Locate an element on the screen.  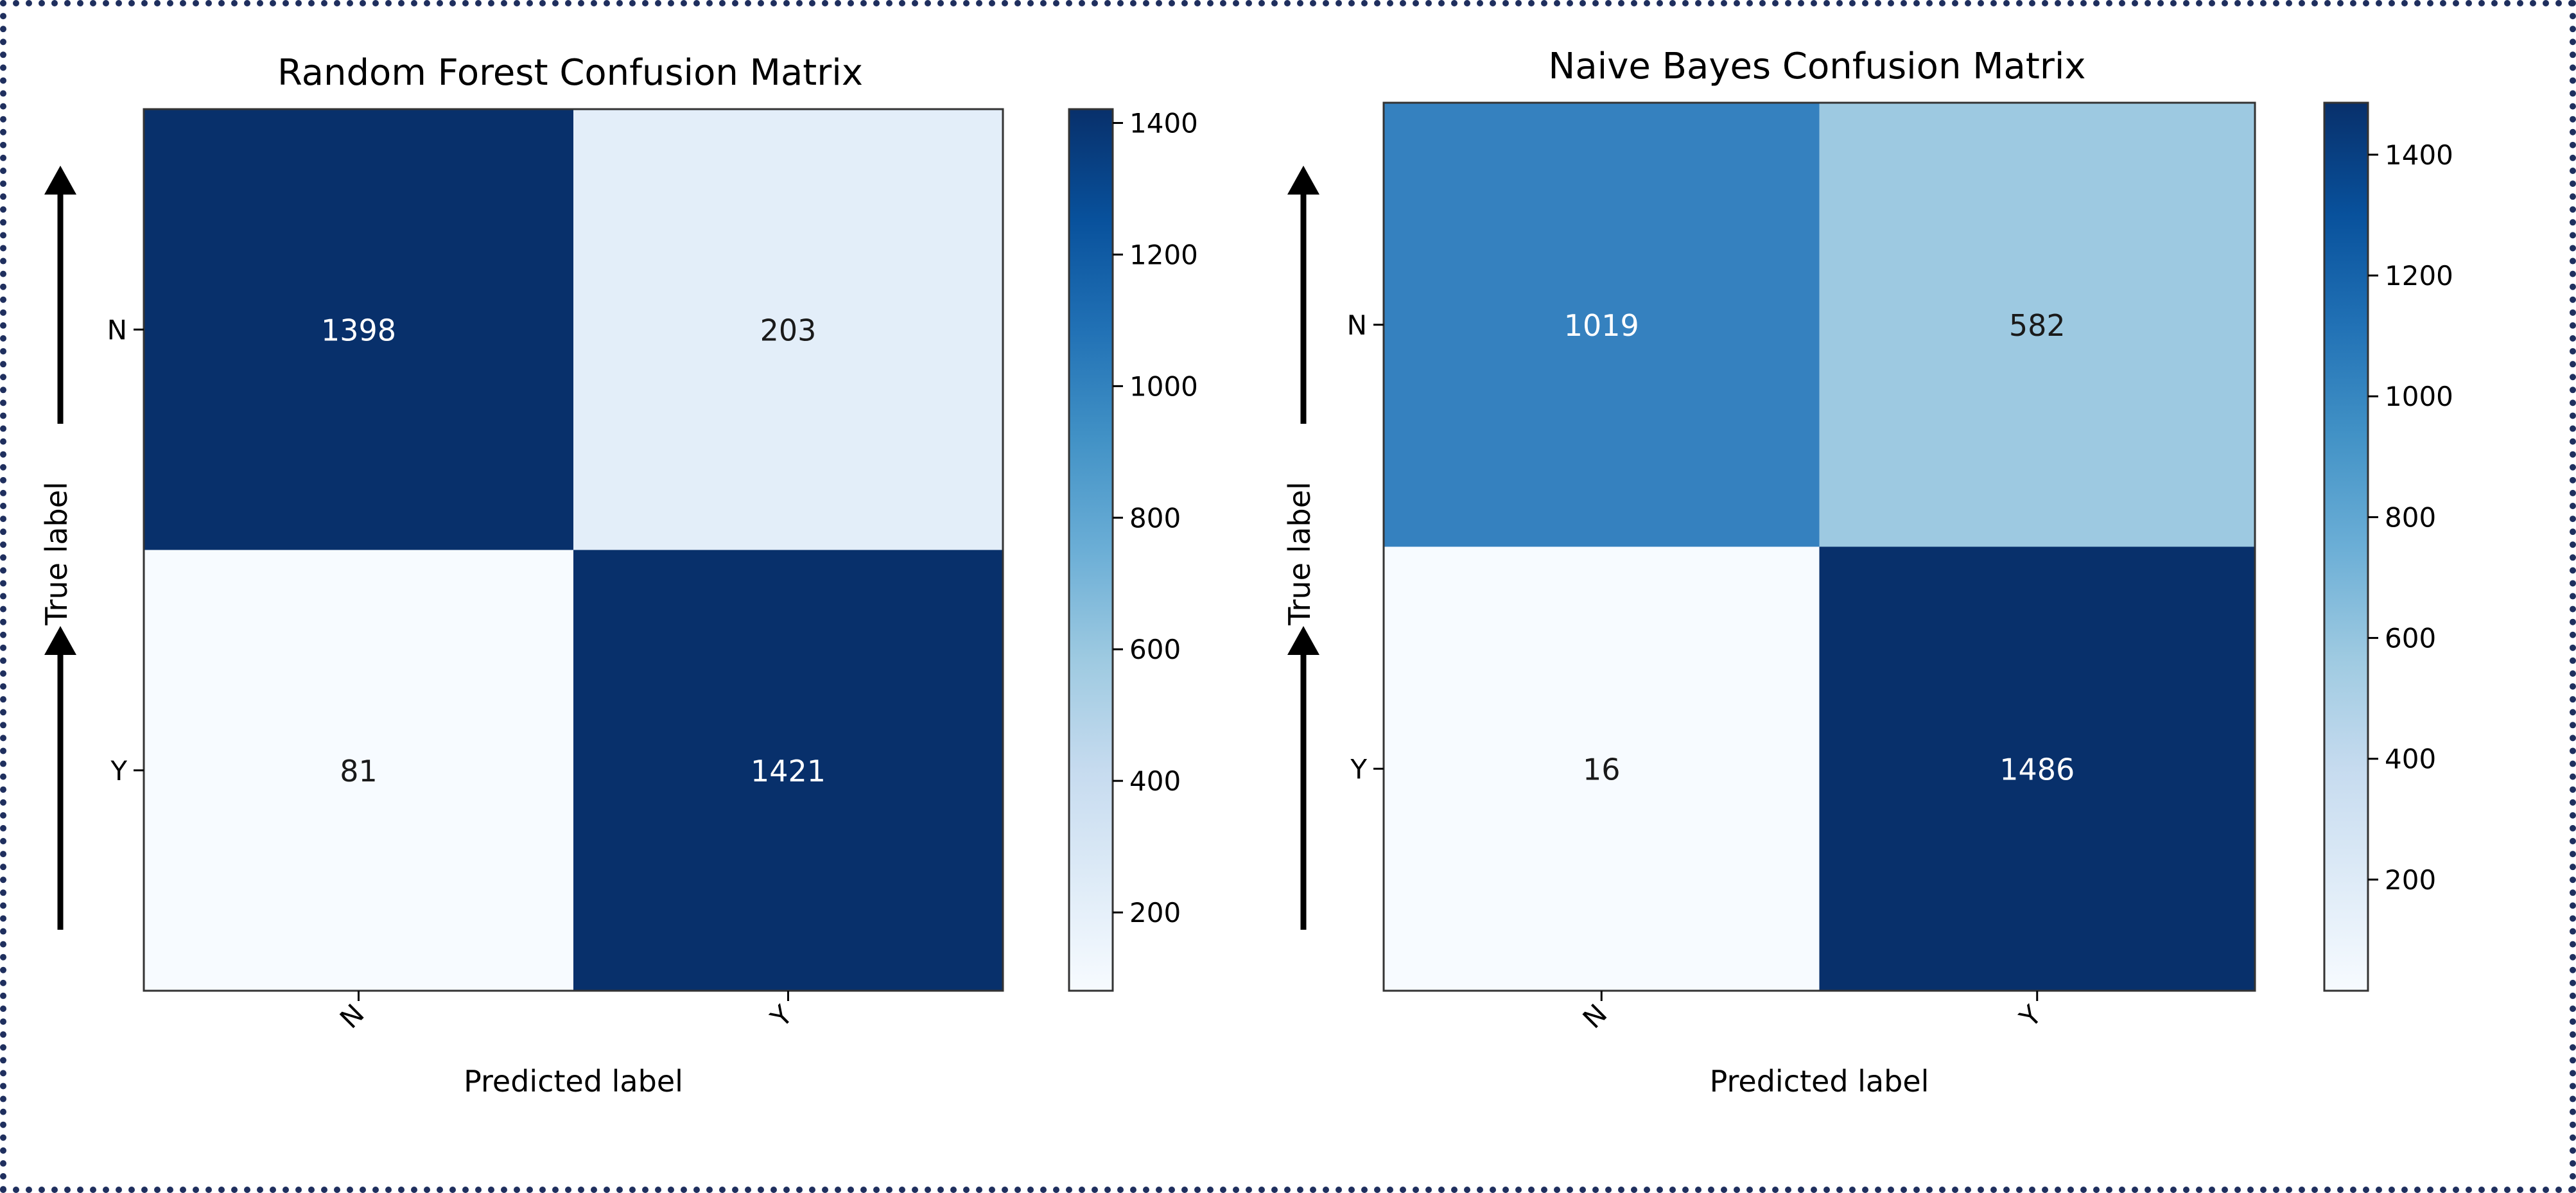
chart2-arrow-upper is located at coordinates (1303, 295).